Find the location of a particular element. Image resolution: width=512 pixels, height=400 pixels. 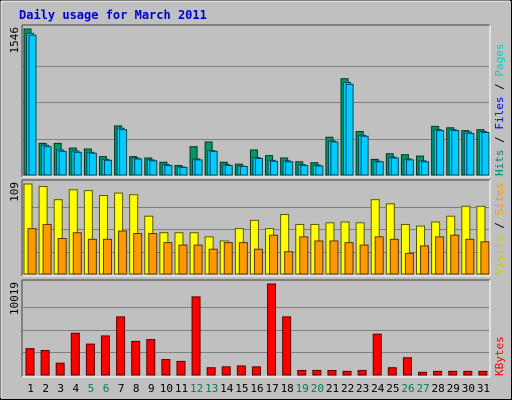

x-tick-label: 20 is located at coordinates (317, 388).